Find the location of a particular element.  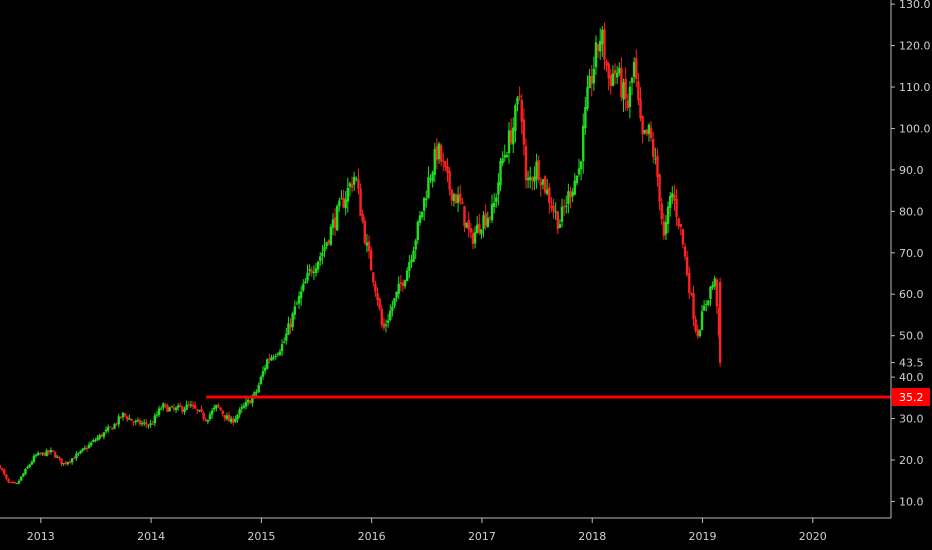

x-tick-label: 2013 is located at coordinates (41, 536).